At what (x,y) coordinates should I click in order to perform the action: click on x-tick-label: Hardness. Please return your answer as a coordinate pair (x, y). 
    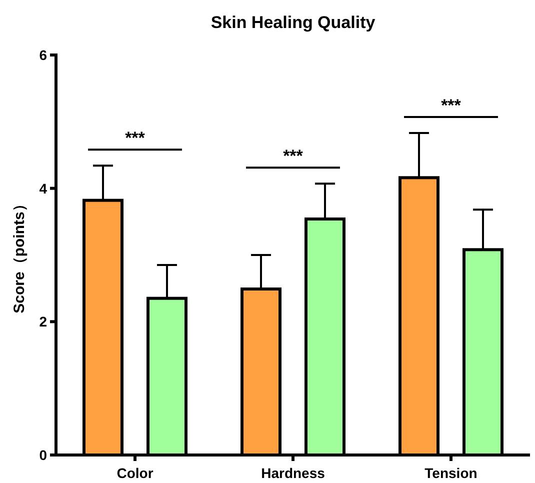
    Looking at the image, I should click on (293, 473).